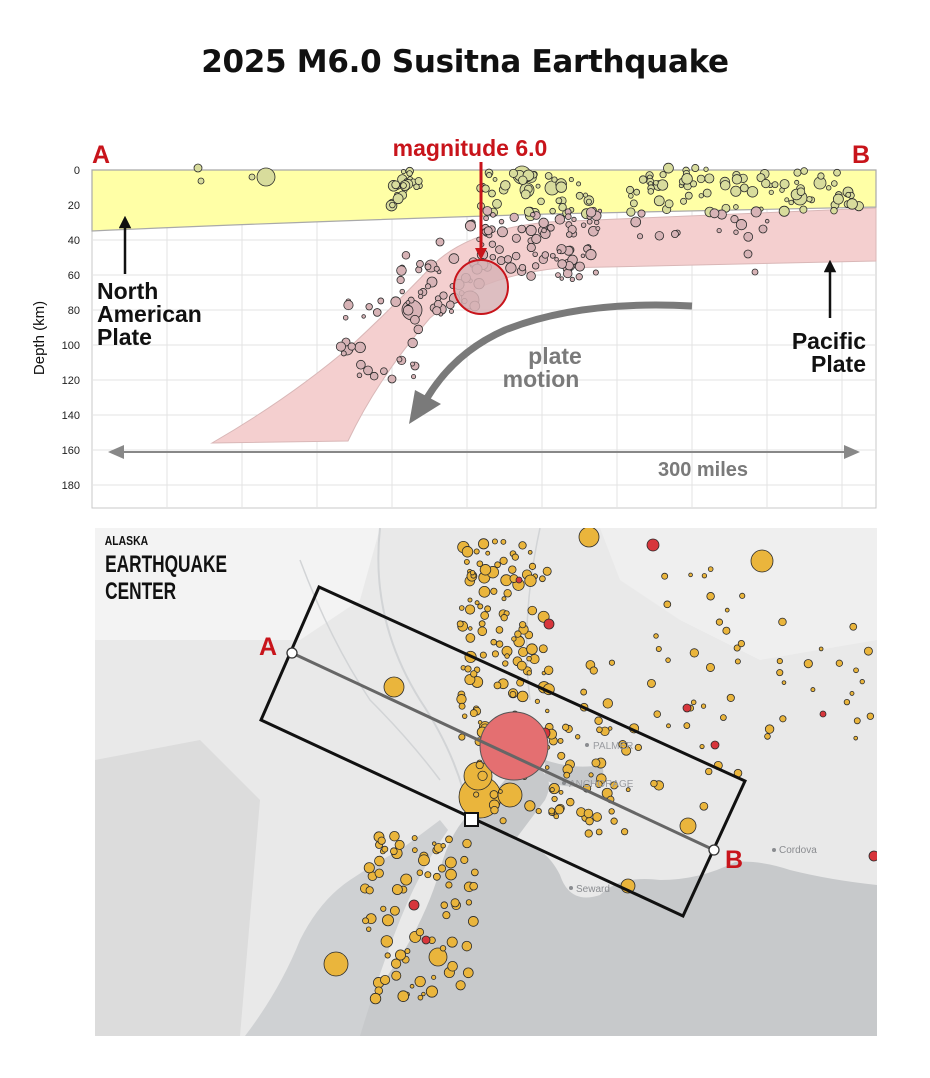 This screenshot has width=930, height=1078. Describe the element at coordinates (71, 381) in the screenshot. I see `y-tick-label: 120` at that location.